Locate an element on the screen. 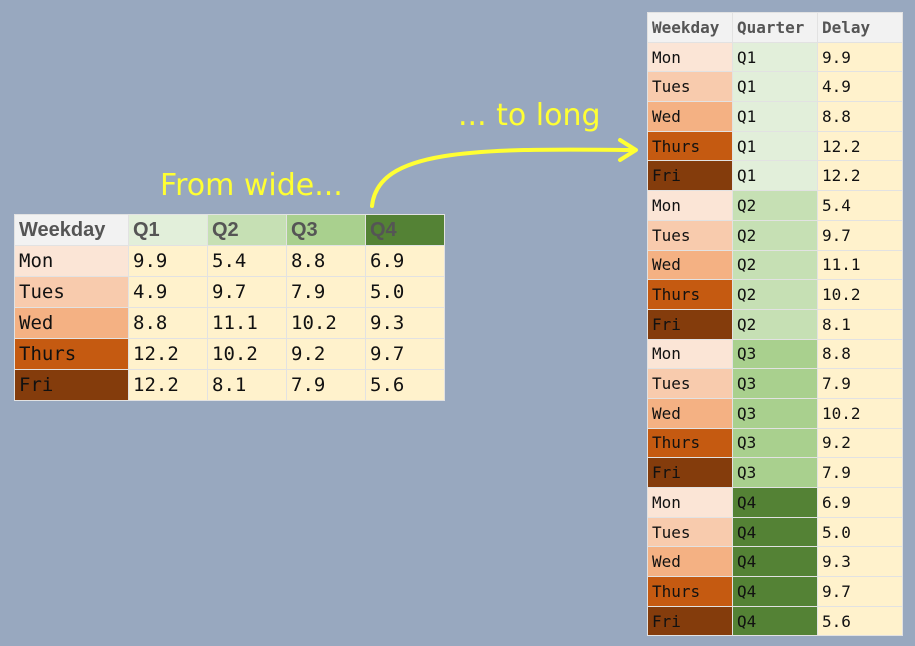  long-table-row: Tues Q4 5.0 is located at coordinates (775, 532).